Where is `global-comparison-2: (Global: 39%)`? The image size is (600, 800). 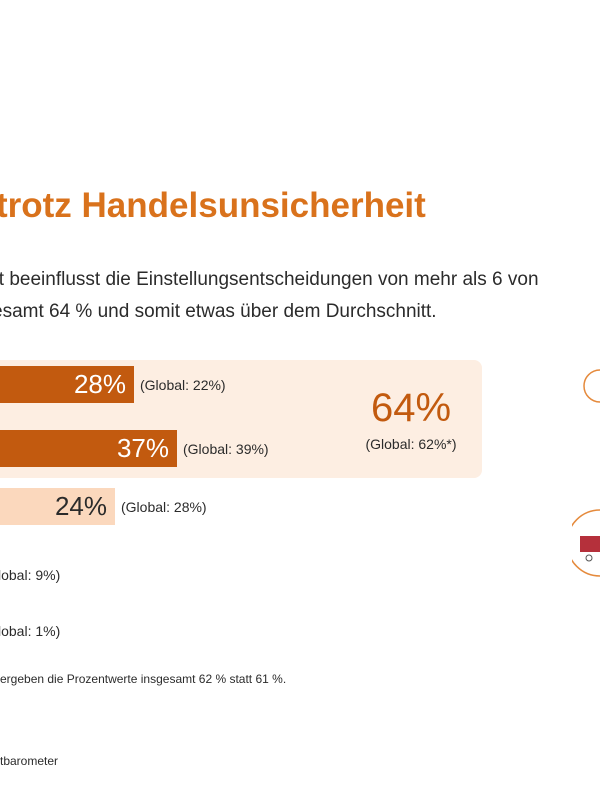 global-comparison-2: (Global: 39%) is located at coordinates (226, 449).